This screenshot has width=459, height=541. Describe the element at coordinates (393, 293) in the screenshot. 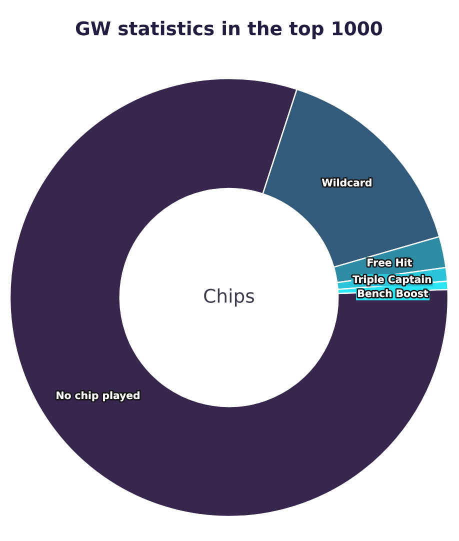

I see `slice-label: Bench Boost` at that location.